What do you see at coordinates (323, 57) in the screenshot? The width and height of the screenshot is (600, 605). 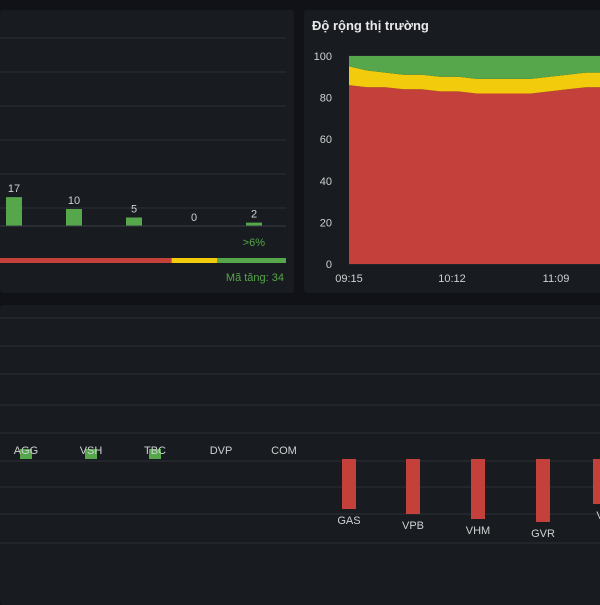 I see `y-tick-label: 100` at bounding box center [323, 57].